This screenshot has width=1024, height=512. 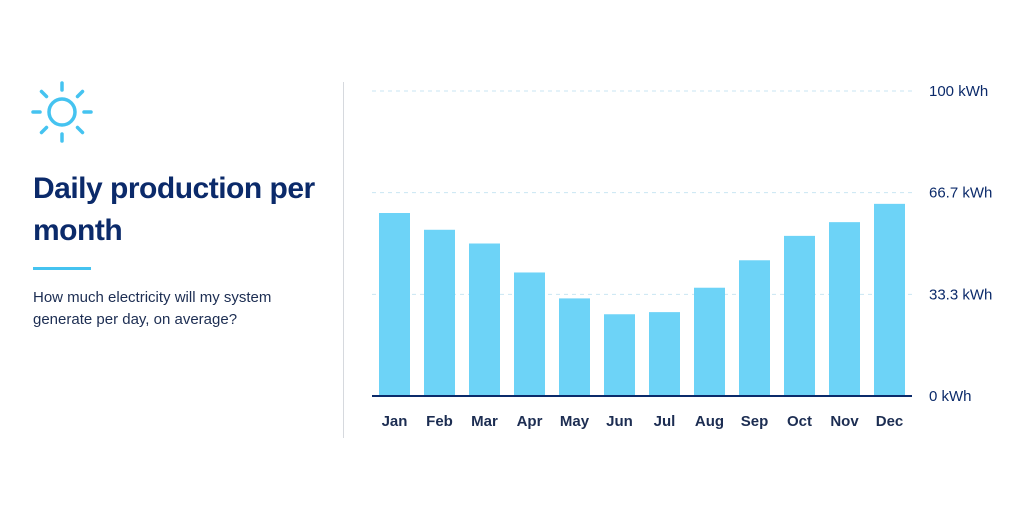 I want to click on x-tick-label: Sep, so click(x=755, y=421).